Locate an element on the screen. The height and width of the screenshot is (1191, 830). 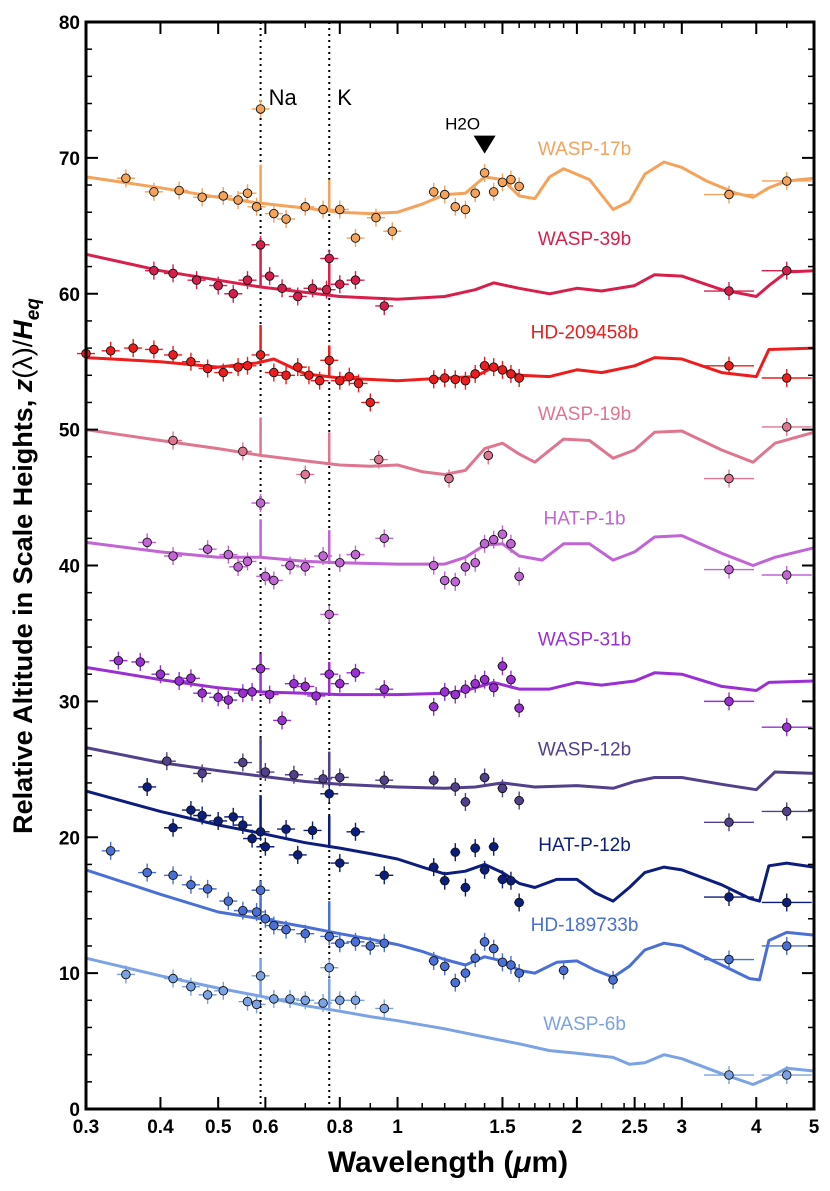
series-label-hat-p-12b: HAT-P-12b is located at coordinates (584, 845).